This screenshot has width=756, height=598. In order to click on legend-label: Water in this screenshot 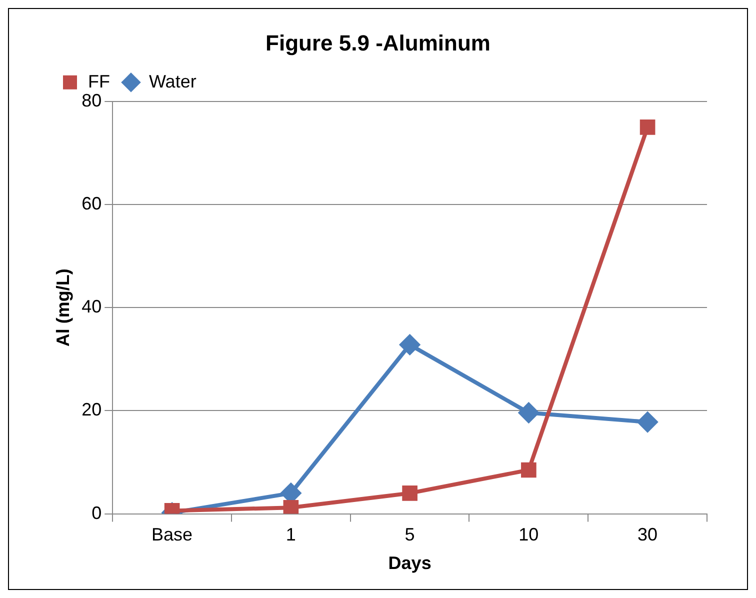, I will do `click(172, 81)`.